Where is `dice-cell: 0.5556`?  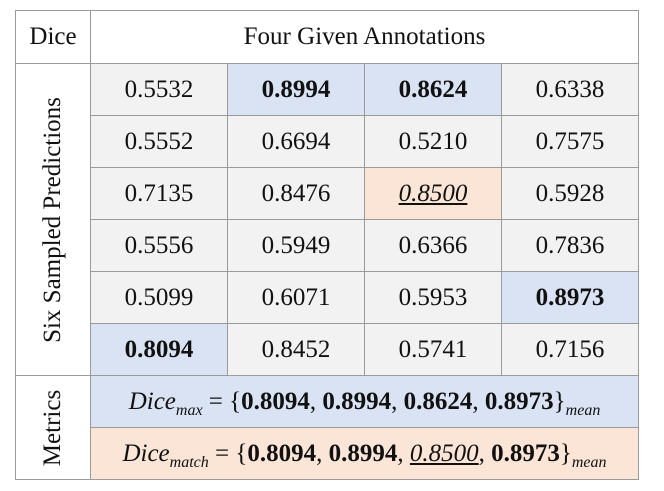
dice-cell: 0.5556 is located at coordinates (159, 245).